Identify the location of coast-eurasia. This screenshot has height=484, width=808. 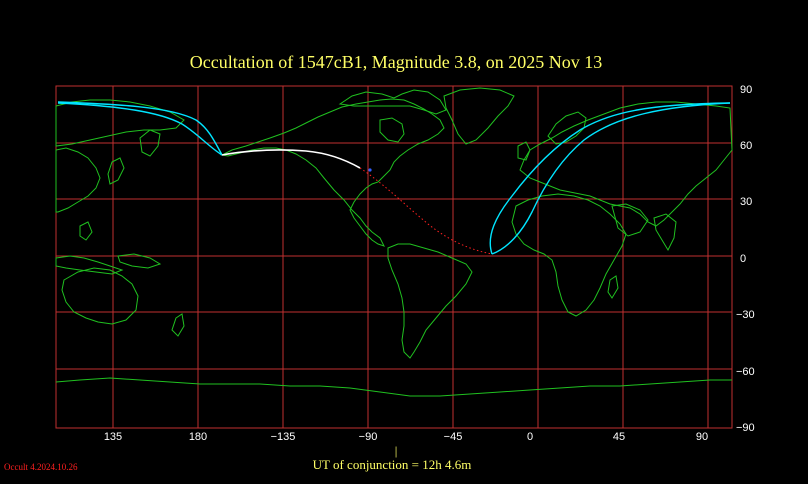
(626, 164).